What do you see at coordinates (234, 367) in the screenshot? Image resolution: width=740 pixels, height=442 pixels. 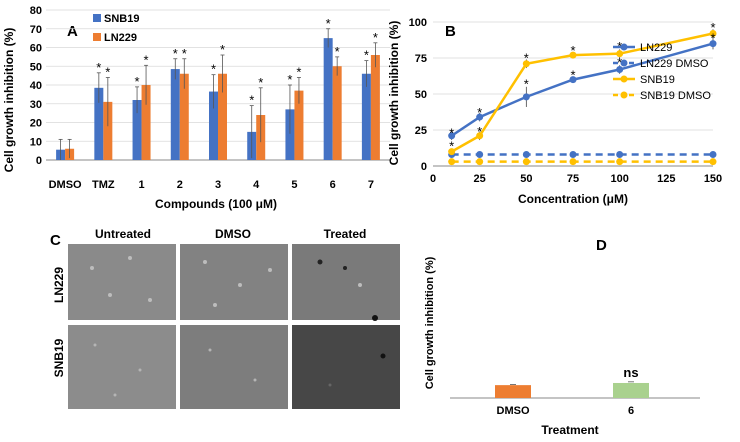 I see `micrograph-snb19-dmso` at bounding box center [234, 367].